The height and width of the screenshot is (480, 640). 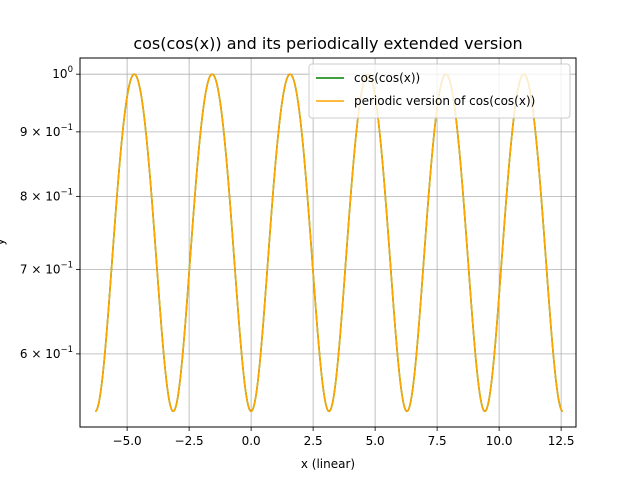 I want to click on y-tick-label: 100, so click(x=62, y=73).